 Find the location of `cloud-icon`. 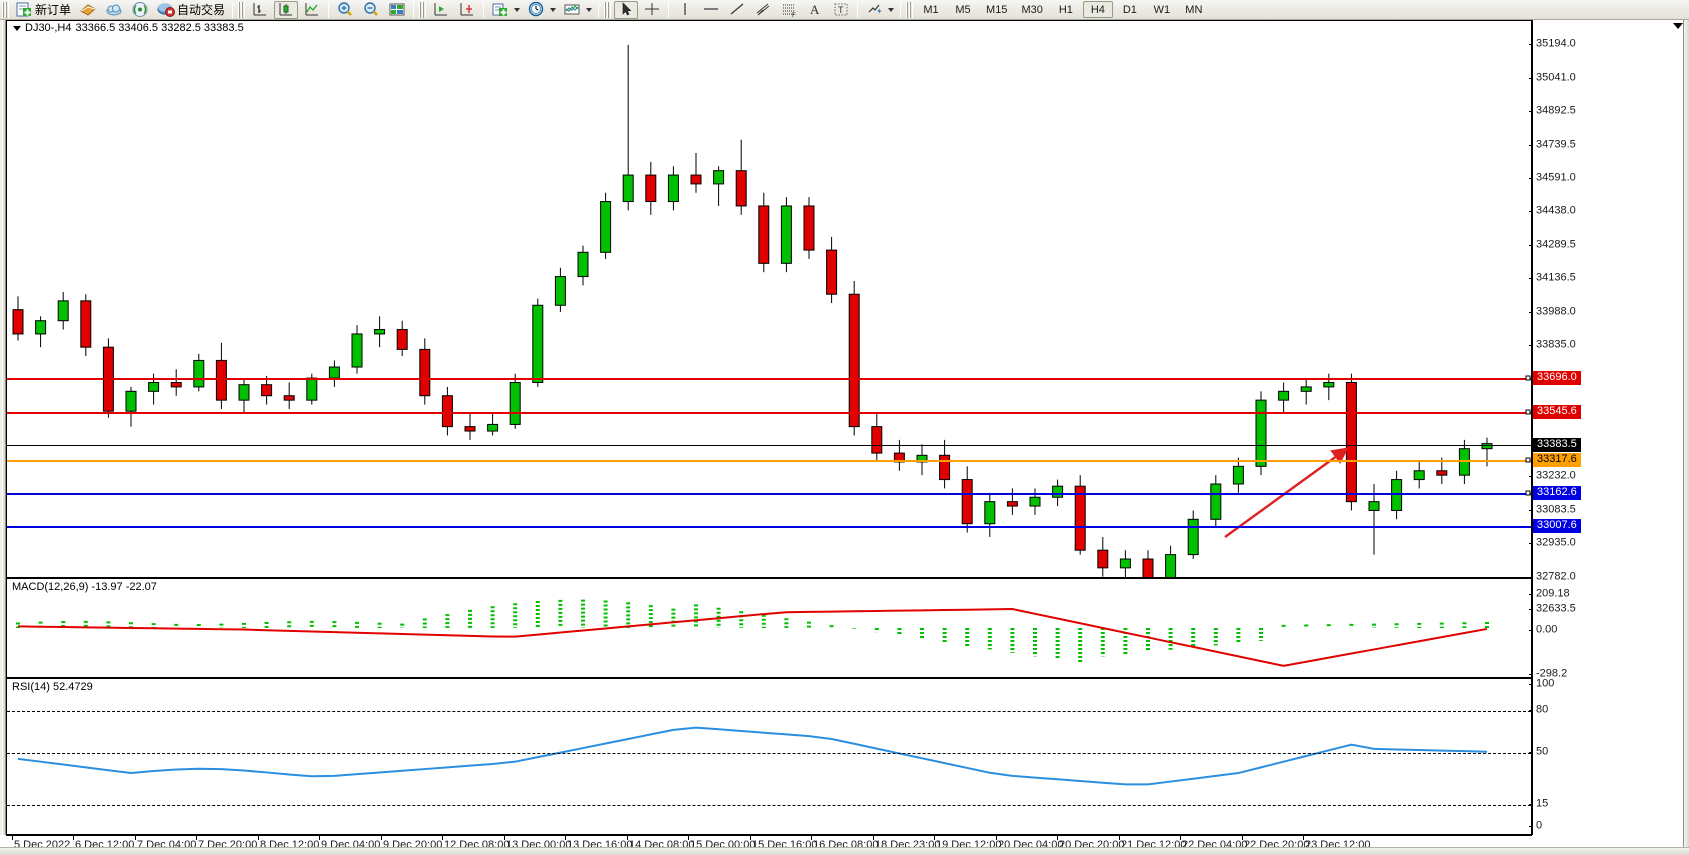

cloud-icon is located at coordinates (114, 9).